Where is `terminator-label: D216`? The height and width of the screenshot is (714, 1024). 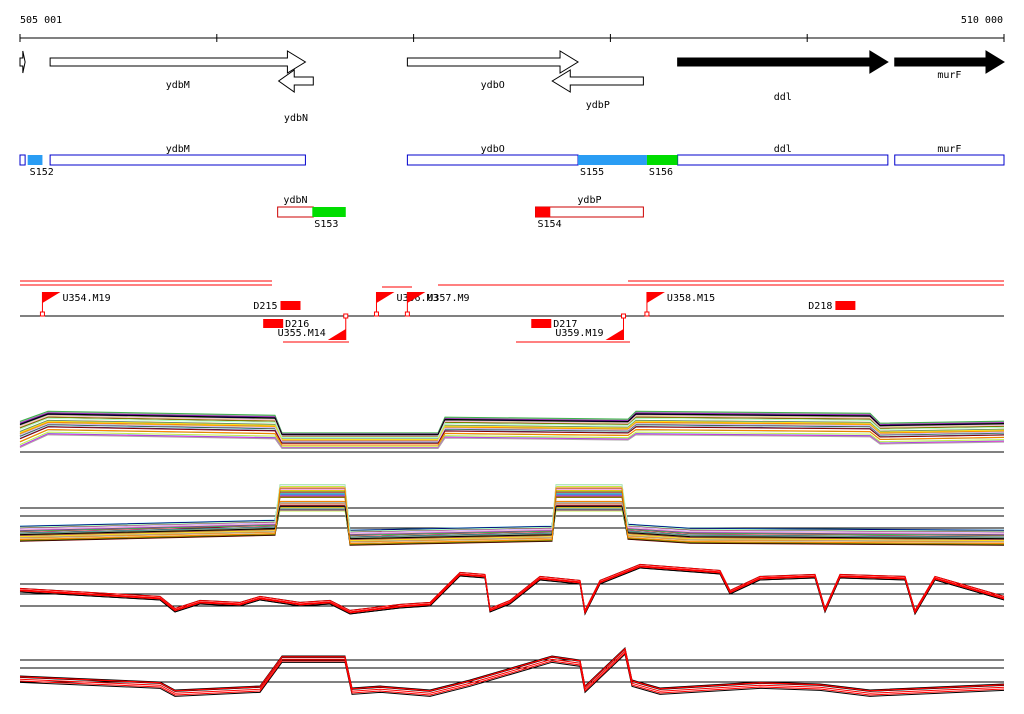
terminator-label: D216 is located at coordinates (297, 324).